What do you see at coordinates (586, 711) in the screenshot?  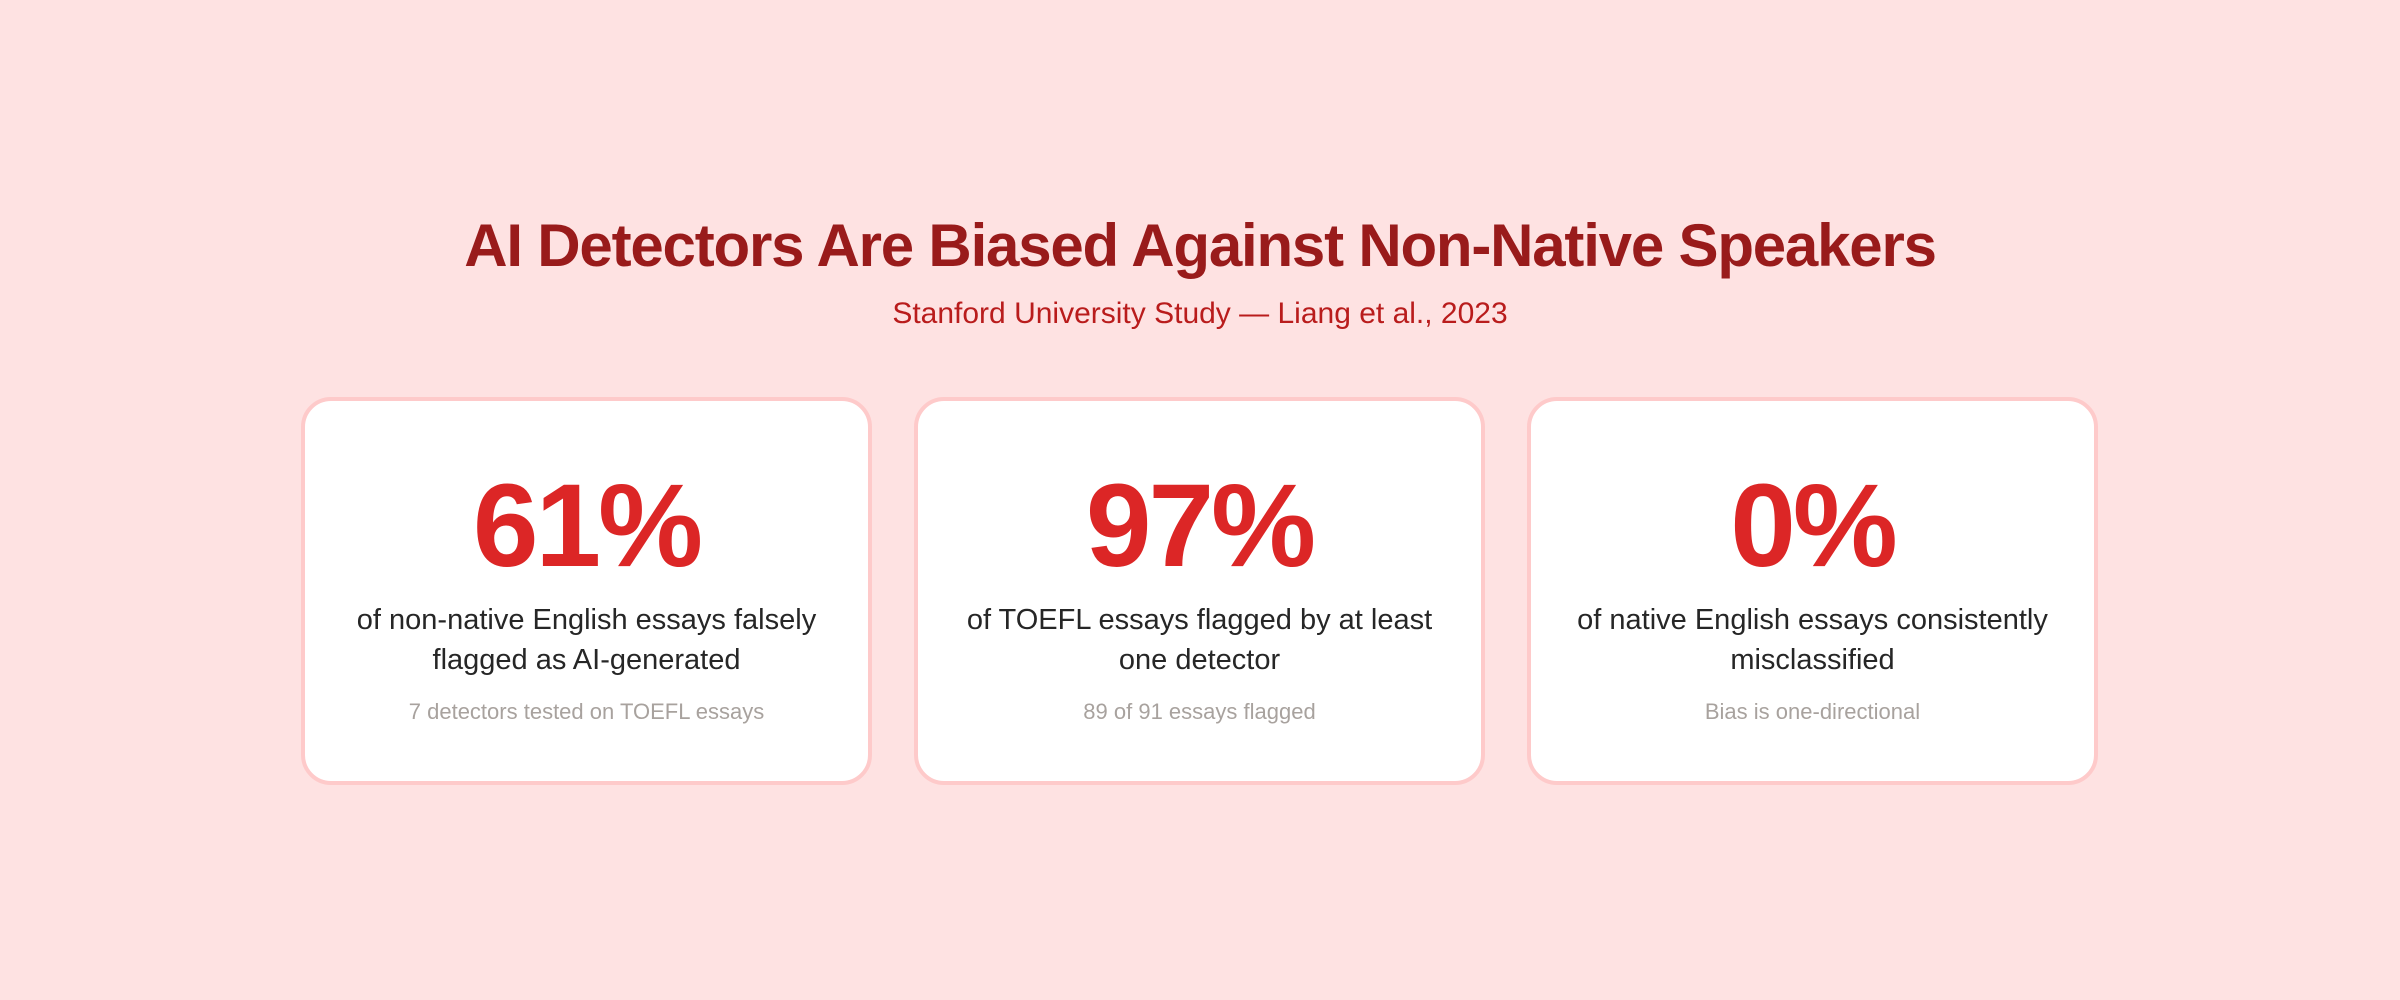 I see `stat-note: 7 detectors tested on TOEFL essays` at bounding box center [586, 711].